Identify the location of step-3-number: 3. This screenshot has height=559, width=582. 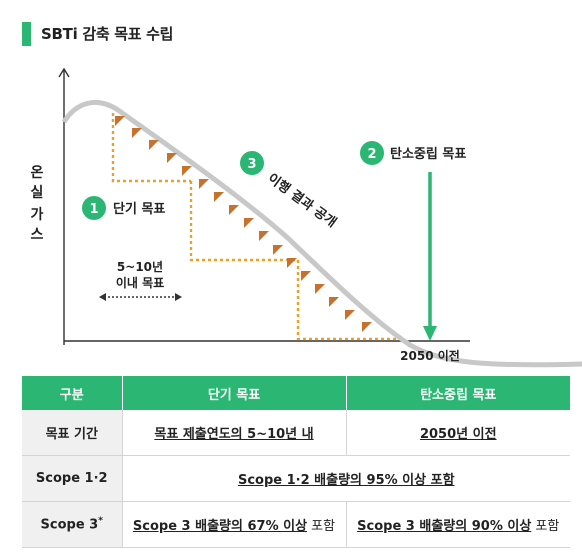
(251, 164).